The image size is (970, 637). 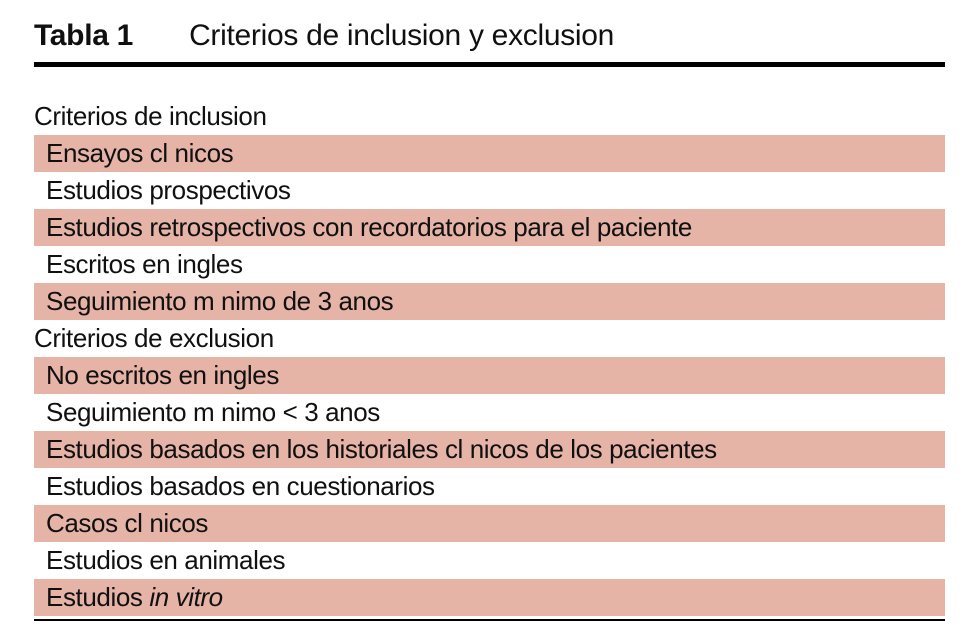 What do you see at coordinates (489, 64) in the screenshot?
I see `top-rule` at bounding box center [489, 64].